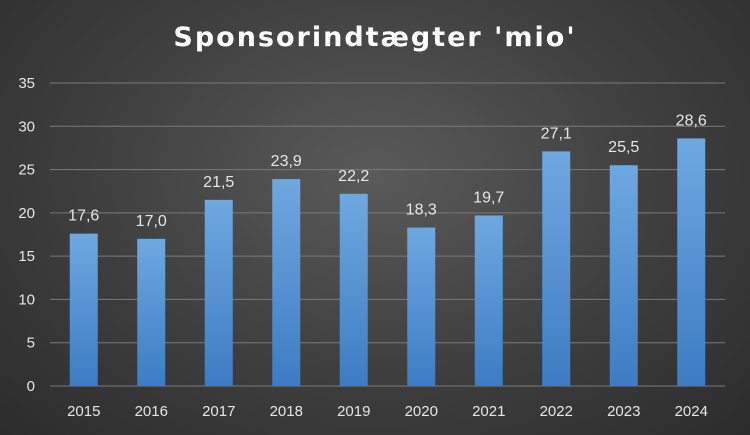 The image size is (750, 435). I want to click on y-tick-label: 25, so click(26, 170).